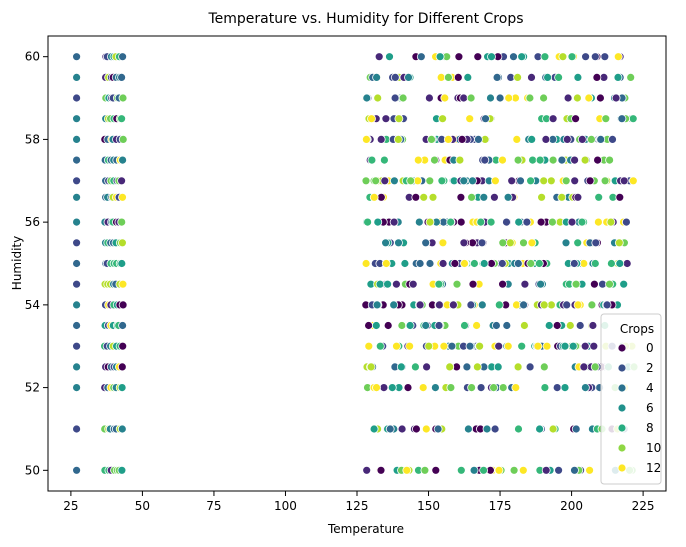 The height and width of the screenshot is (547, 686). I want to click on x-tick-label: 125, so click(357, 506).